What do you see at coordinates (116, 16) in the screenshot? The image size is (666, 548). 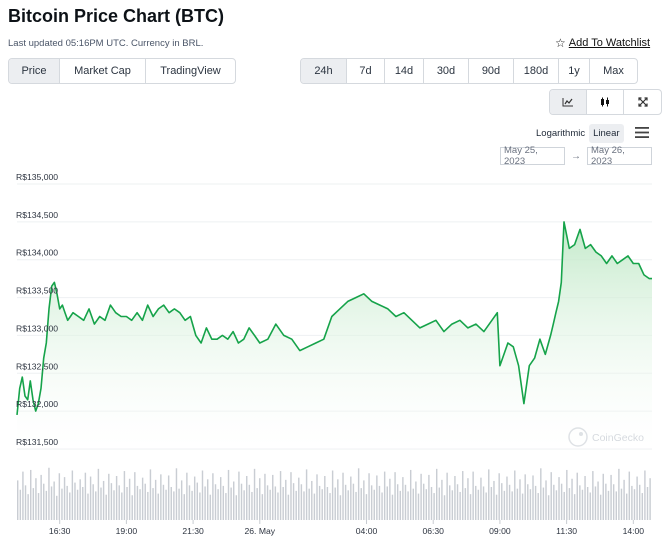 I see `page-title: Bitcoin Price Chart (BTC)` at bounding box center [116, 16].